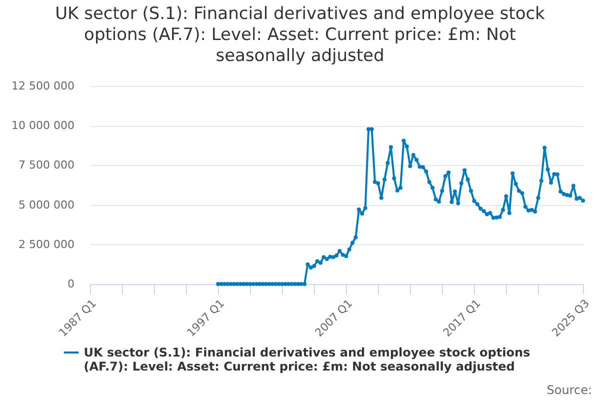 The image size is (600, 400). What do you see at coordinates (46, 205) in the screenshot?
I see `y-tick-label: 5 000 000` at bounding box center [46, 205].